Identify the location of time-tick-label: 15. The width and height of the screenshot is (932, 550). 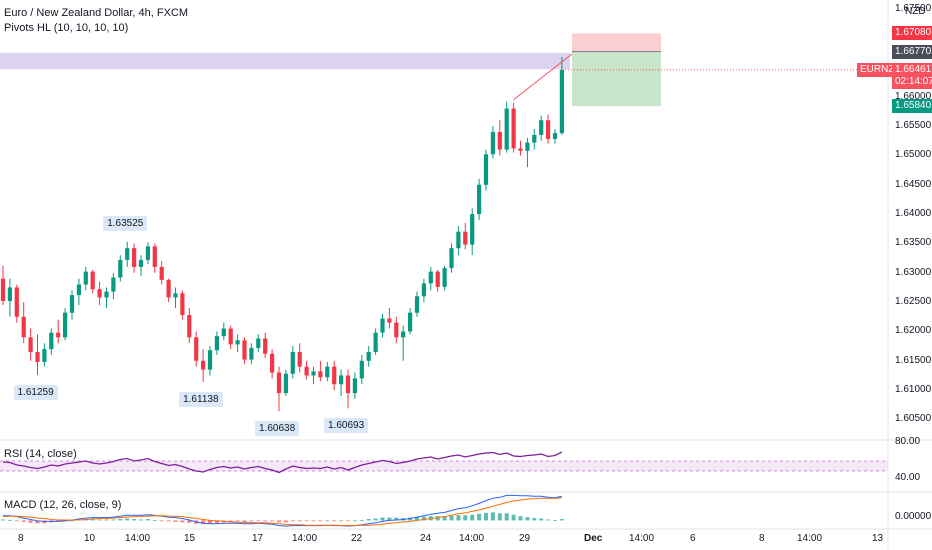
(190, 538).